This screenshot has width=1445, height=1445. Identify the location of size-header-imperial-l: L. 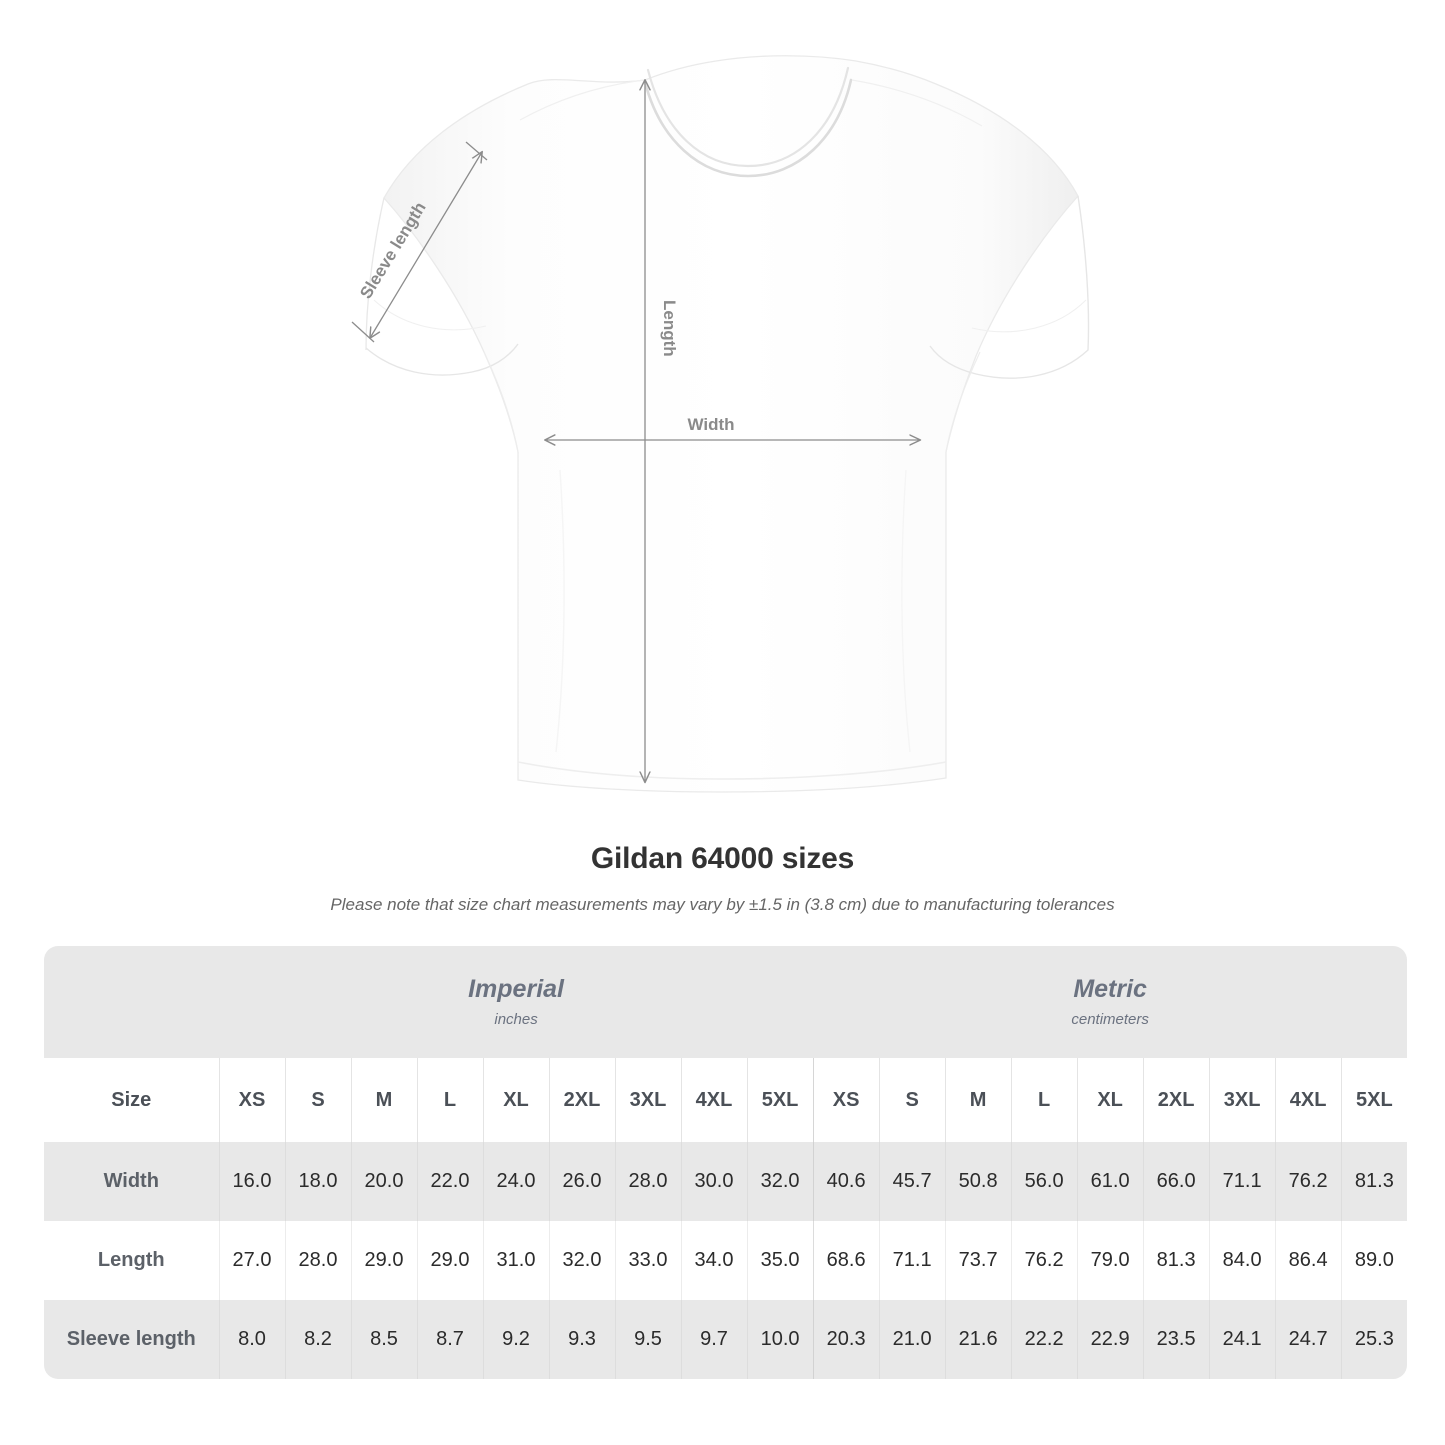
(449, 1100).